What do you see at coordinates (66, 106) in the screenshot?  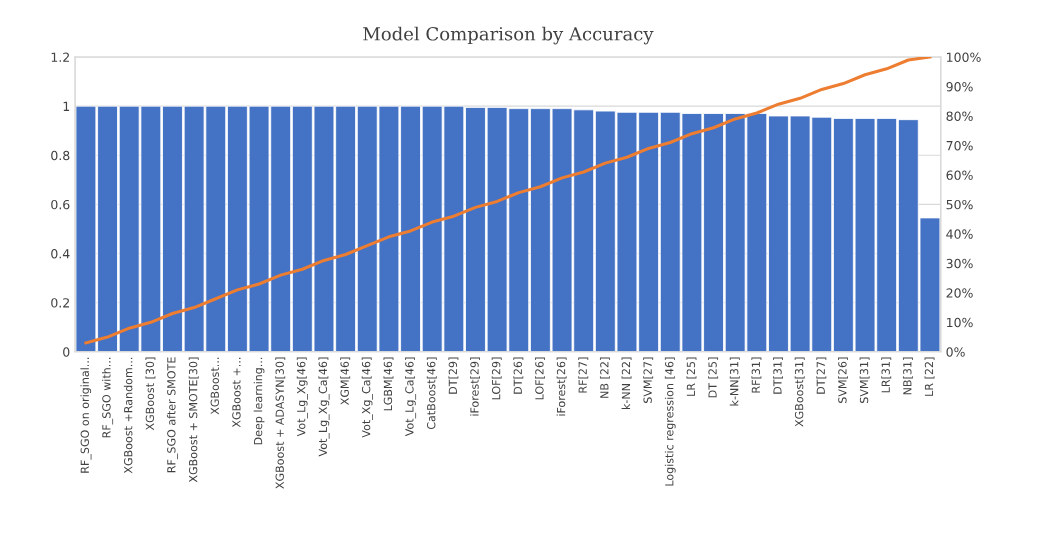 I see `y-tick-label: 1` at bounding box center [66, 106].